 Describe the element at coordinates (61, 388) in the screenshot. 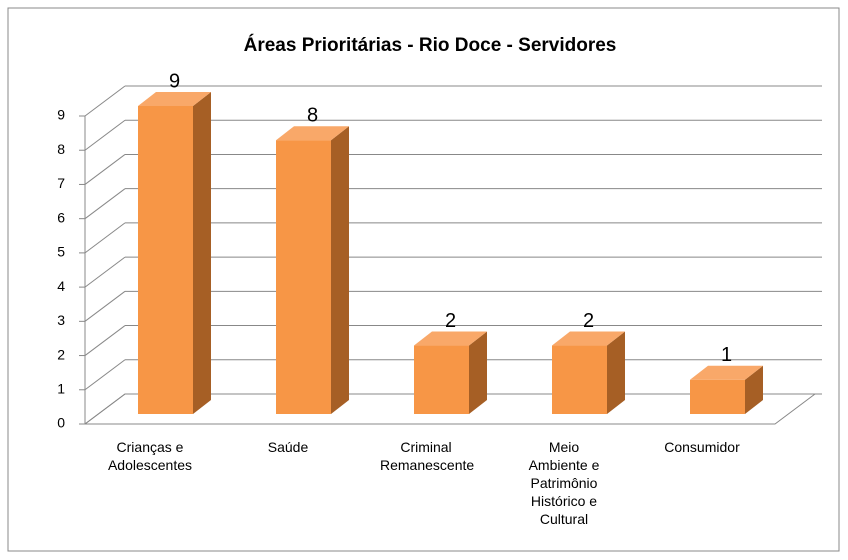

I see `y-tick-label: 1` at that location.